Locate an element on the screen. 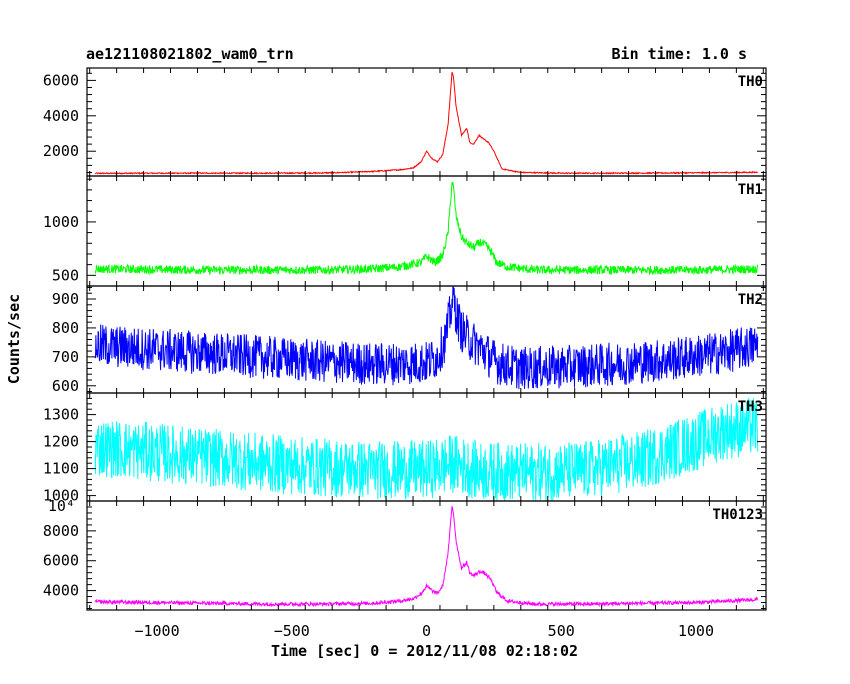 The image size is (850, 684). y-tick-label-th2: 700 is located at coordinates (65, 357).